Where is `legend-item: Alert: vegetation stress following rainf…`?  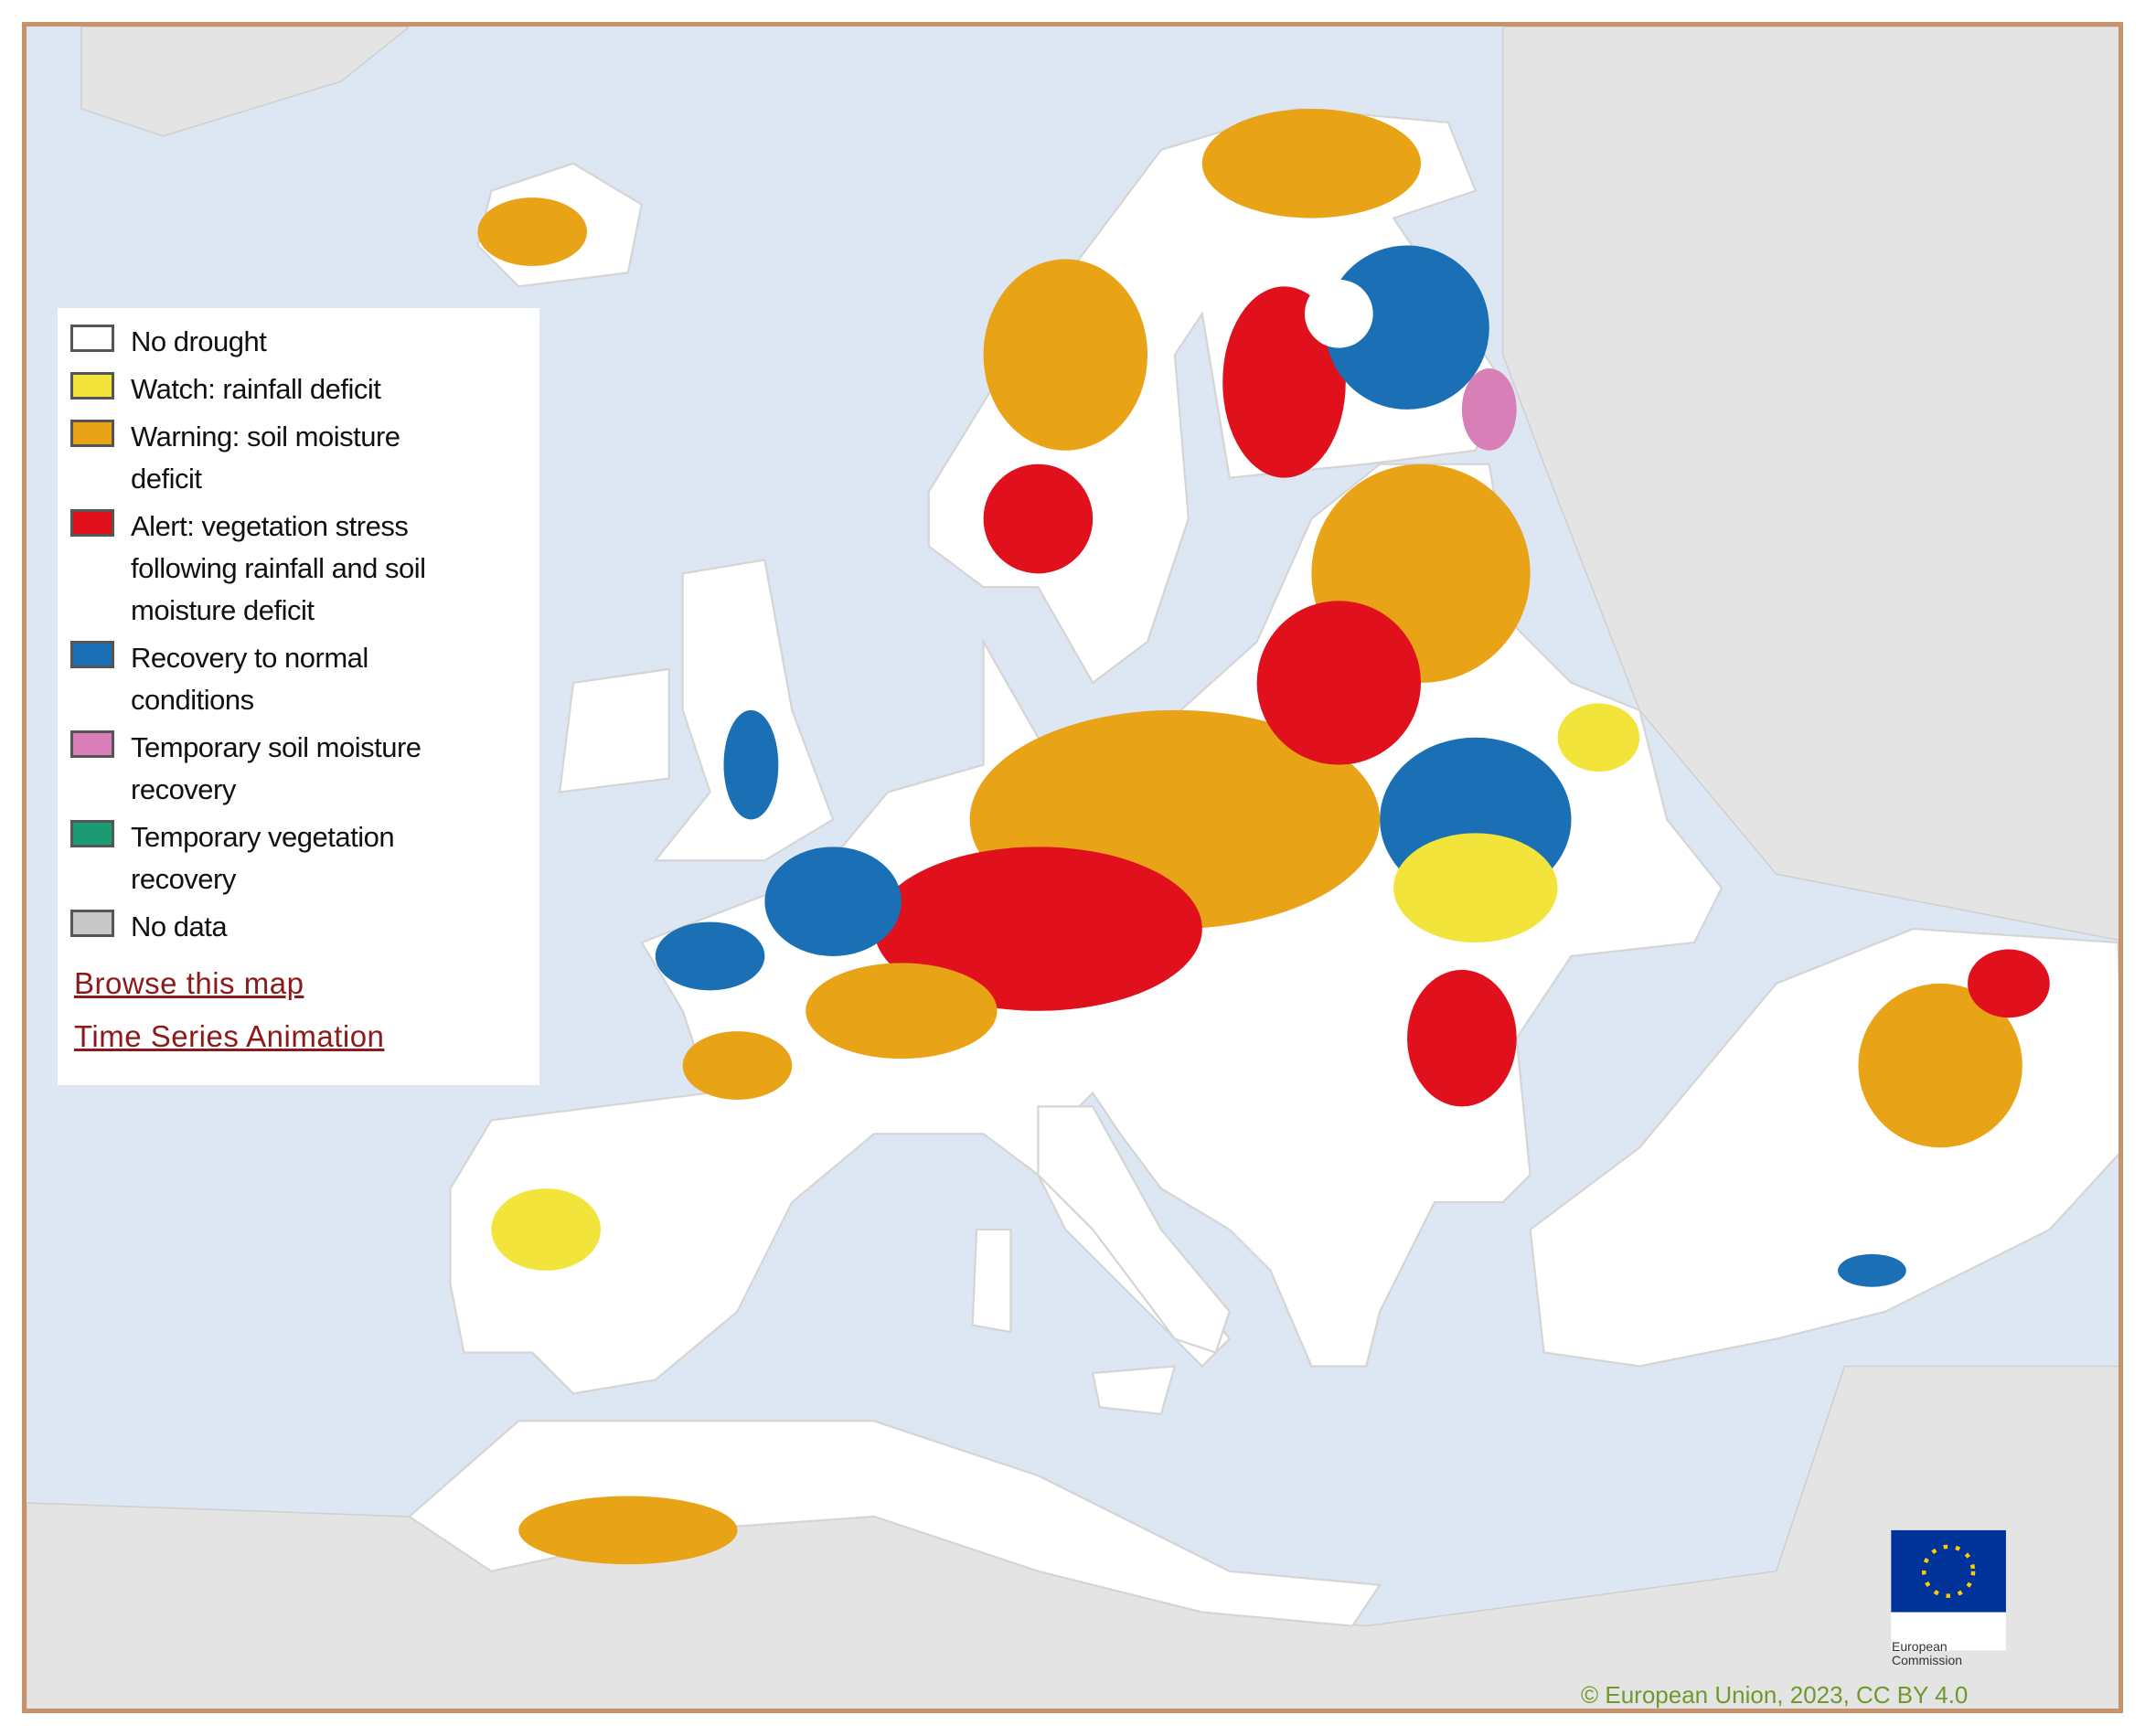 legend-item: Alert: vegetation stress following rainf… is located at coordinates (305, 569).